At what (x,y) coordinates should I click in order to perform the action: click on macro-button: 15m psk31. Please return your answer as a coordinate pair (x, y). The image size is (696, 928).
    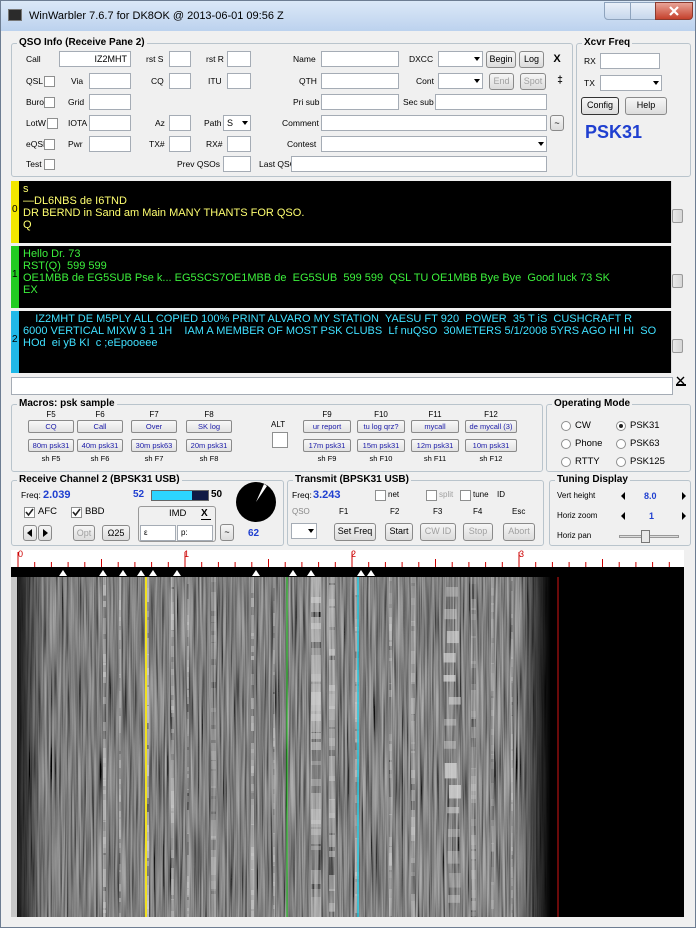
    Looking at the image, I should click on (381, 445).